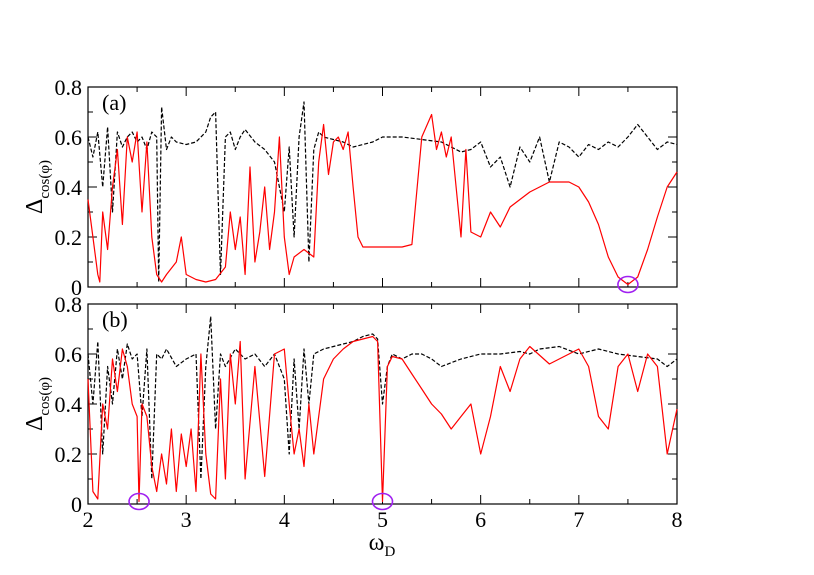  I want to click on x-tick-label: 7, so click(578, 519).